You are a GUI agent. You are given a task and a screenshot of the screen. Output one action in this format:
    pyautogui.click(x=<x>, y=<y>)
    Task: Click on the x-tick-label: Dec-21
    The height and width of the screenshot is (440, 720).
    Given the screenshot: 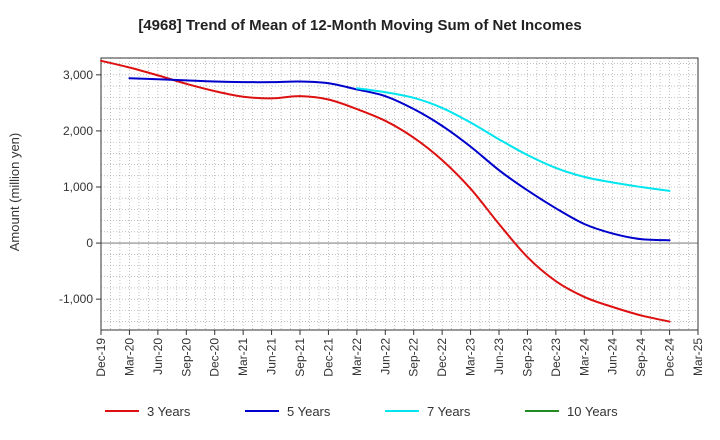 What is the action you would take?
    pyautogui.click(x=328, y=357)
    